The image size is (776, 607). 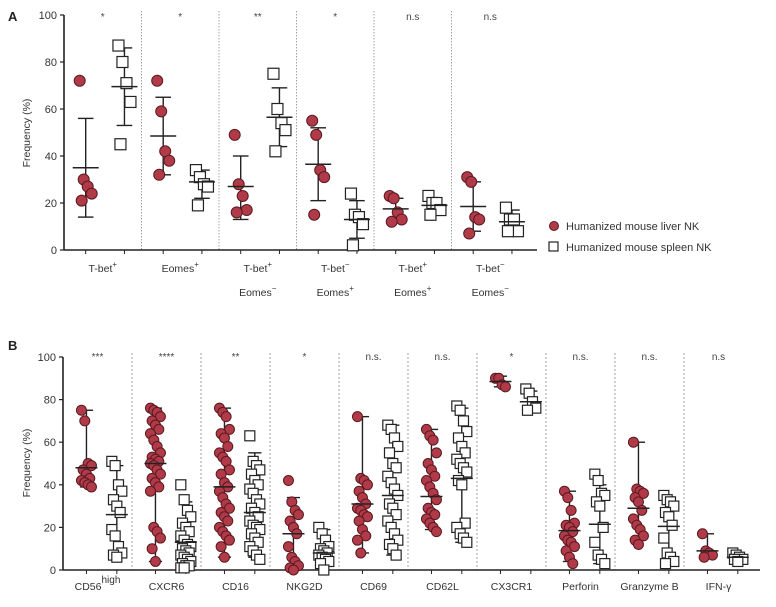 What do you see at coordinates (336, 291) in the screenshot?
I see `category-label-line2: Eomes+` at bounding box center [336, 291].